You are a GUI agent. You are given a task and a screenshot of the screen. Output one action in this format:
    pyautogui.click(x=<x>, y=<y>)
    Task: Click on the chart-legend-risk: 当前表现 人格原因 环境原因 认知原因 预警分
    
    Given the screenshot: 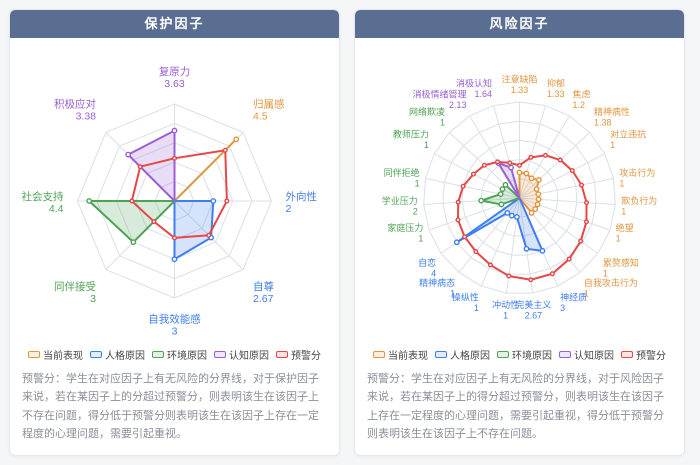 What is the action you would take?
    pyautogui.click(x=519, y=354)
    